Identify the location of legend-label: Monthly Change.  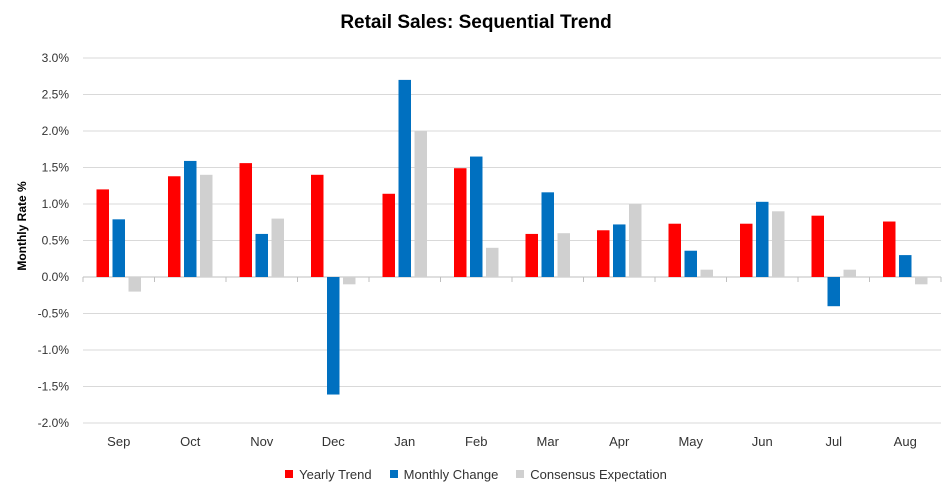
(451, 474).